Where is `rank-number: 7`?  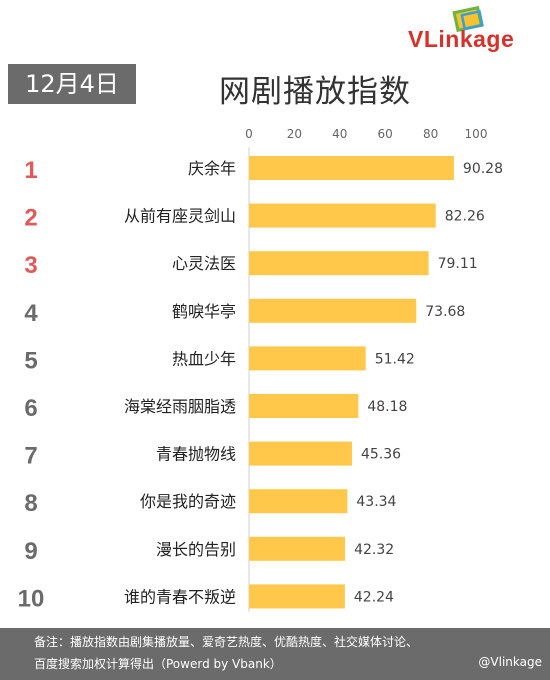
rank-number: 7 is located at coordinates (30, 456).